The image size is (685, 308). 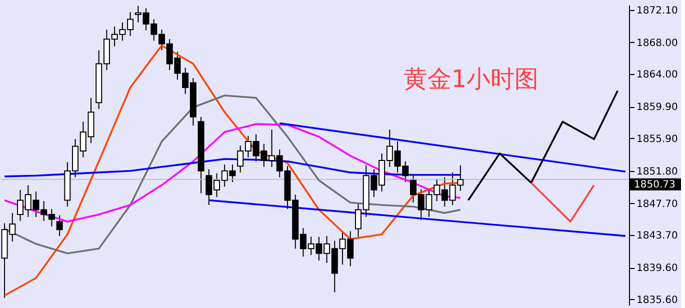 What do you see at coordinates (657, 43) in the screenshot?
I see `y-tick-label: 1868.00` at bounding box center [657, 43].